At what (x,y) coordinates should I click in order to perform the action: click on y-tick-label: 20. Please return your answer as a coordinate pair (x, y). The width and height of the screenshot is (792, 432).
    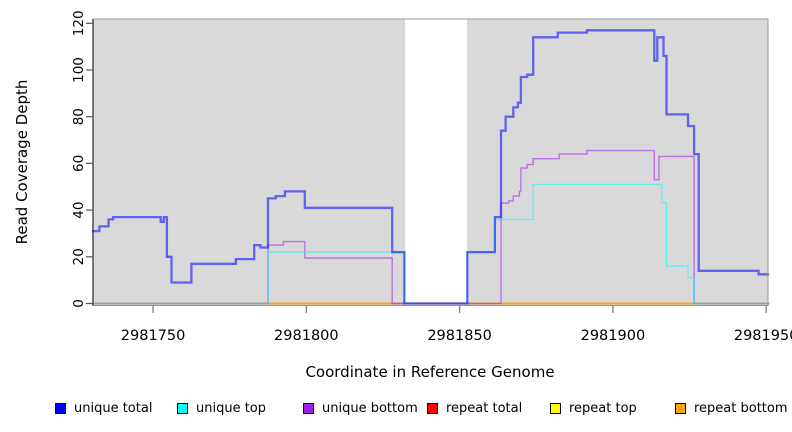
    Looking at the image, I should click on (79, 256).